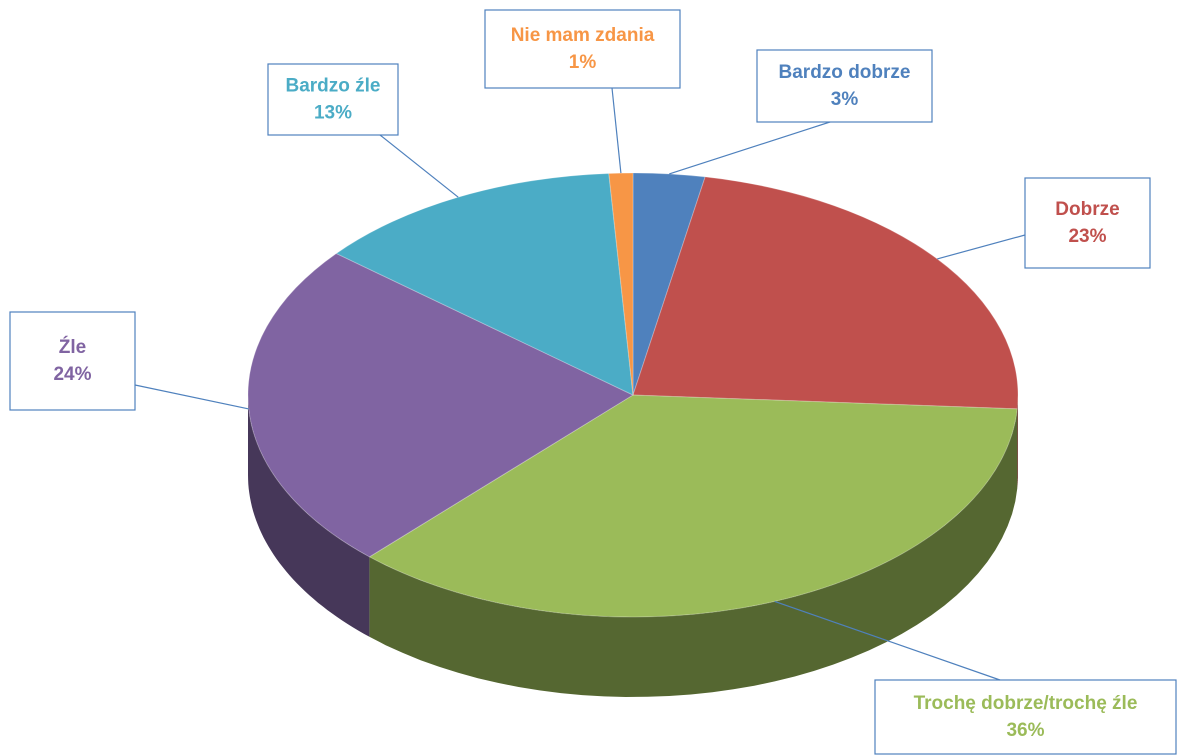  What do you see at coordinates (1087, 236) in the screenshot?
I see `label-value: 23%` at bounding box center [1087, 236].